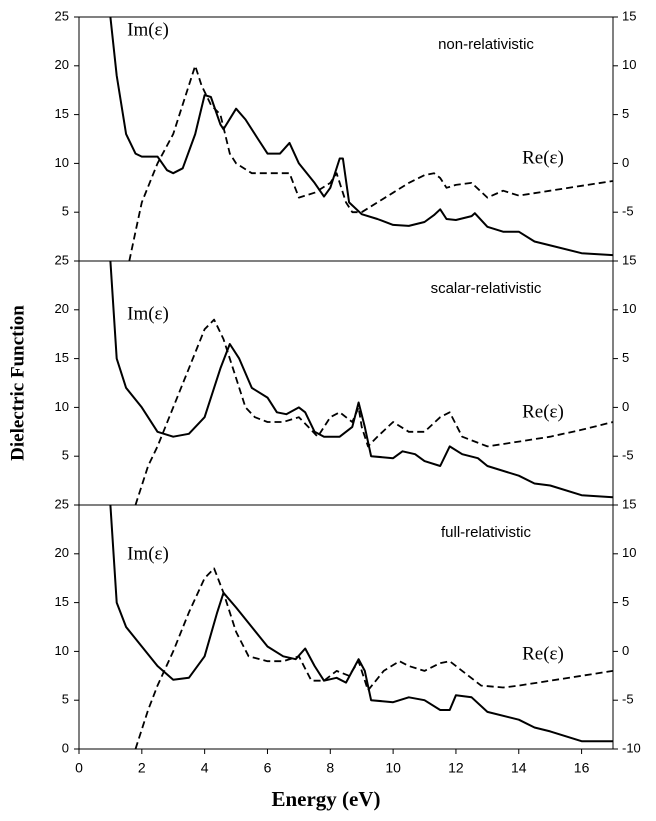  Describe the element at coordinates (456, 768) in the screenshot. I see `x-tick-label: 12` at that location.